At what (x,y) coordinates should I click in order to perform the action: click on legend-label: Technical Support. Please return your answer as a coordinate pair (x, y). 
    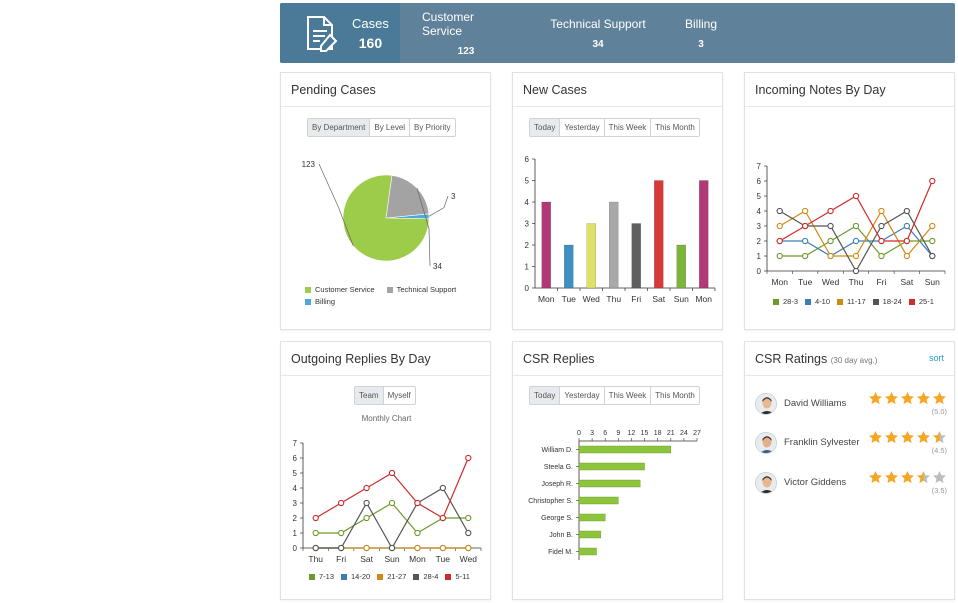
    Looking at the image, I should click on (426, 289).